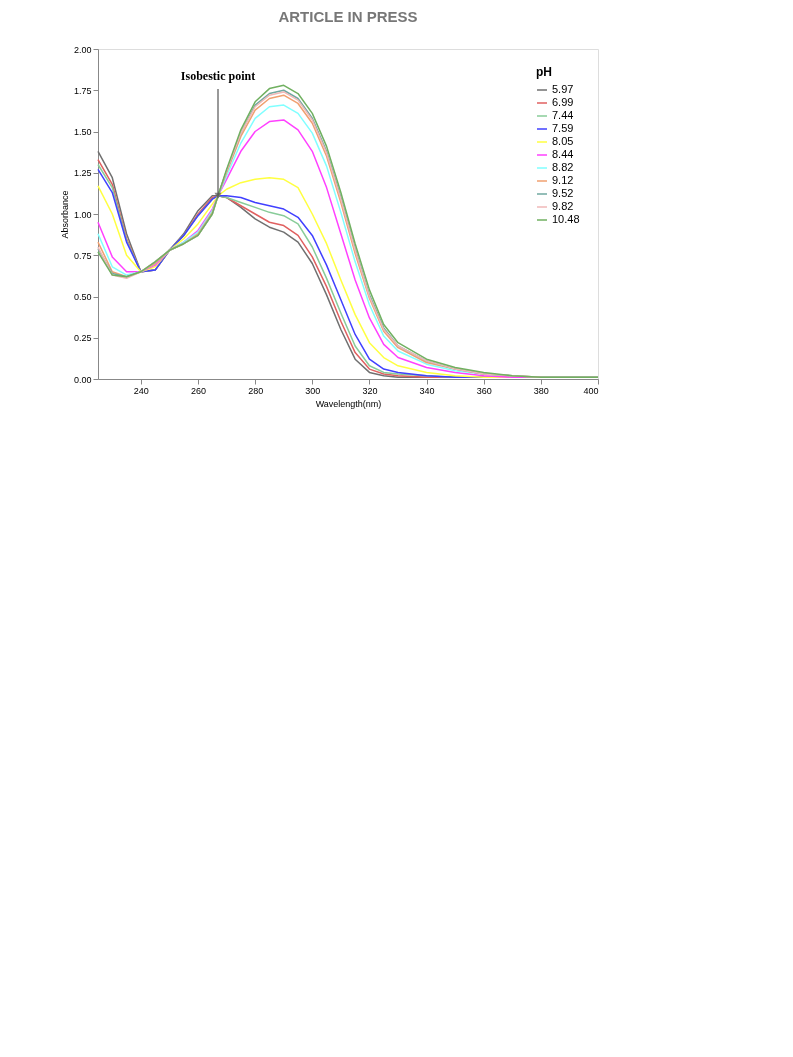  Describe the element at coordinates (563, 180) in the screenshot. I see `legend-label: 9.12` at that location.